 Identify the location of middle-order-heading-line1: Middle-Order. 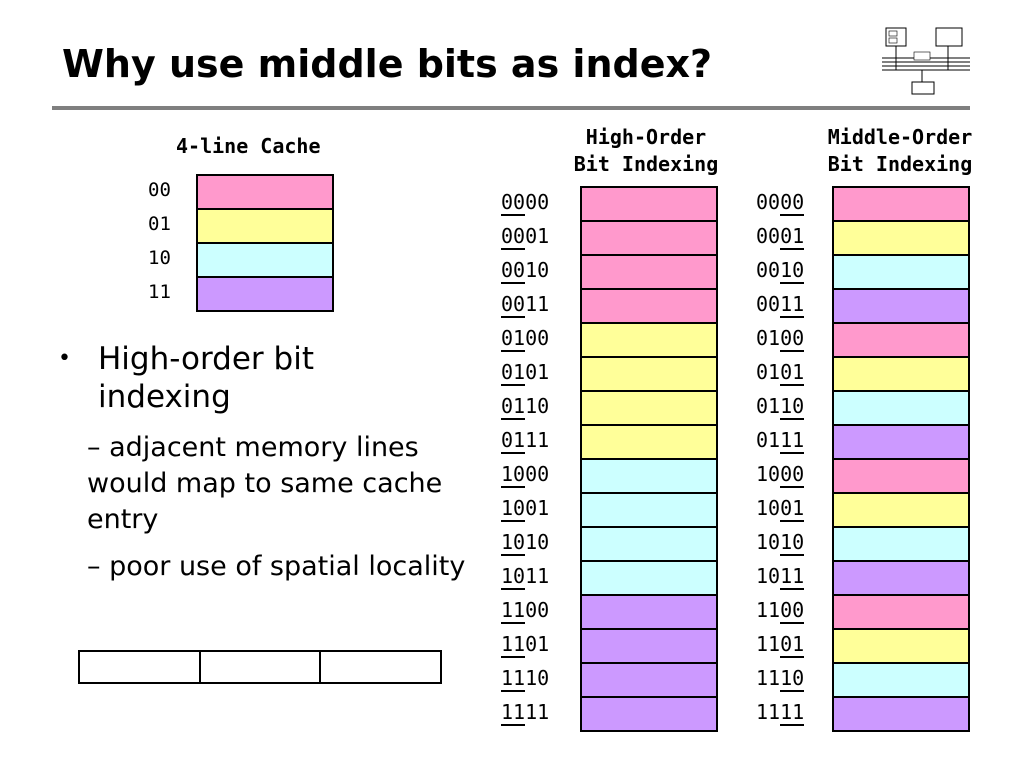
(900, 137).